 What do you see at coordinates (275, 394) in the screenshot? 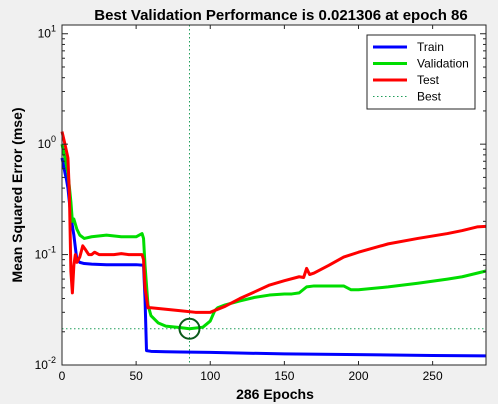
I see `x-axis-label: 286 Epochs` at bounding box center [275, 394].